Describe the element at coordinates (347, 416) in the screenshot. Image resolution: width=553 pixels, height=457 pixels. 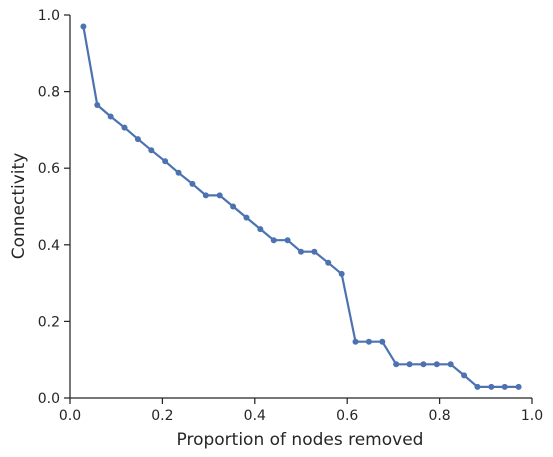
I see `x-tick-label: 0.6` at that location.